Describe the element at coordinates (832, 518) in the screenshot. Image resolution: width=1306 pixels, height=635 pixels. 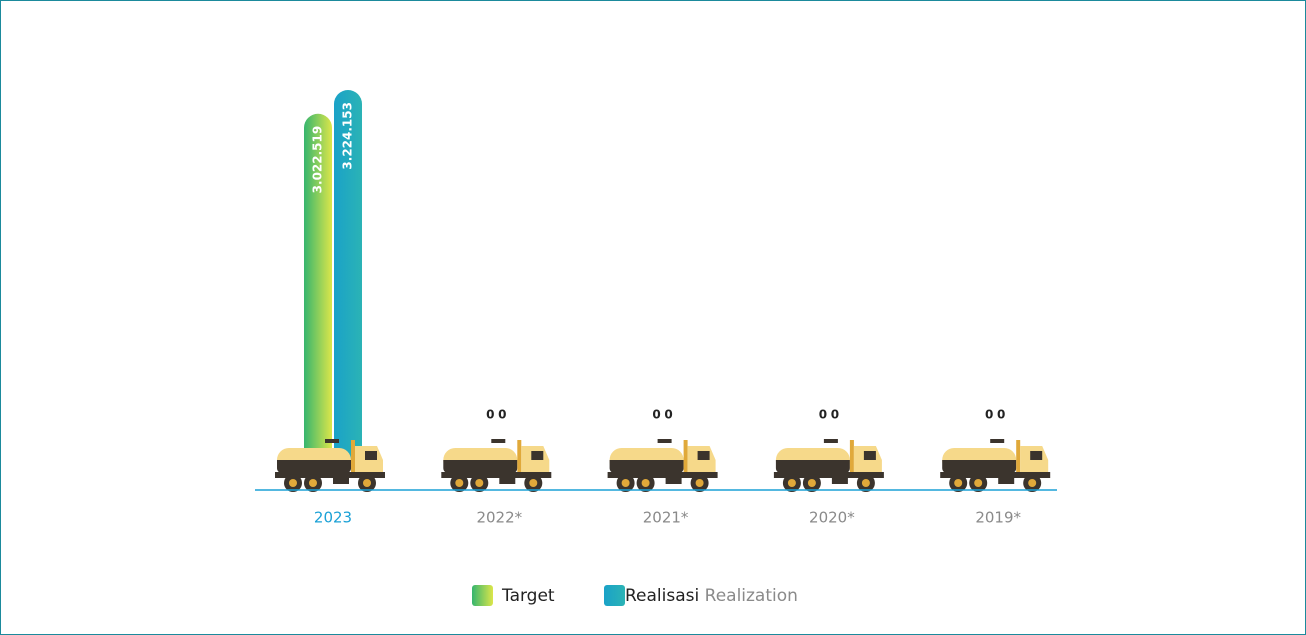
I see `x-tick-label: 2020*` at that location.